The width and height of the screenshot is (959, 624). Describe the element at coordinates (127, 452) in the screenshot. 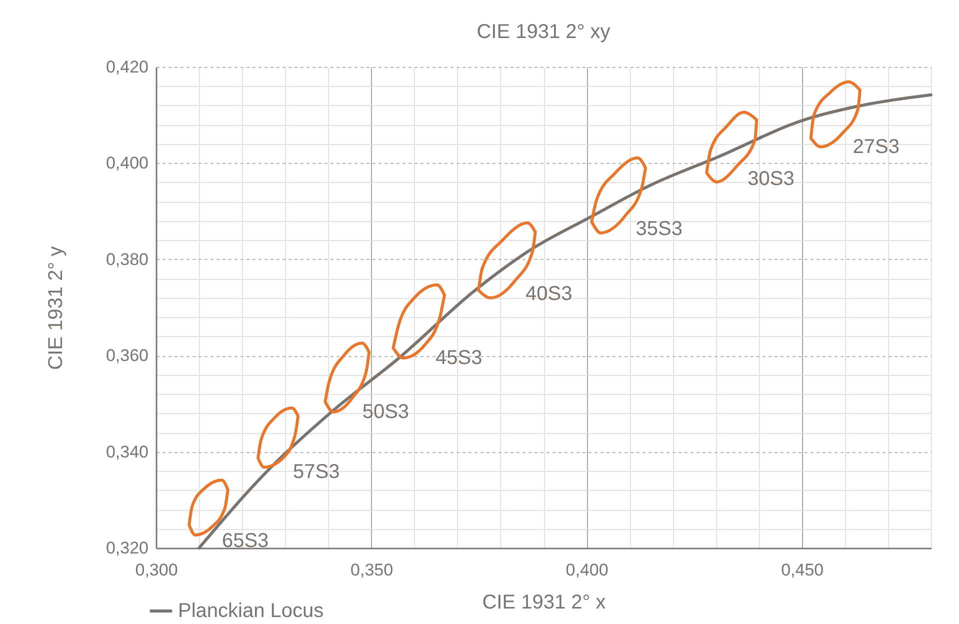

I see `y-tick-label: 0,340` at that location.